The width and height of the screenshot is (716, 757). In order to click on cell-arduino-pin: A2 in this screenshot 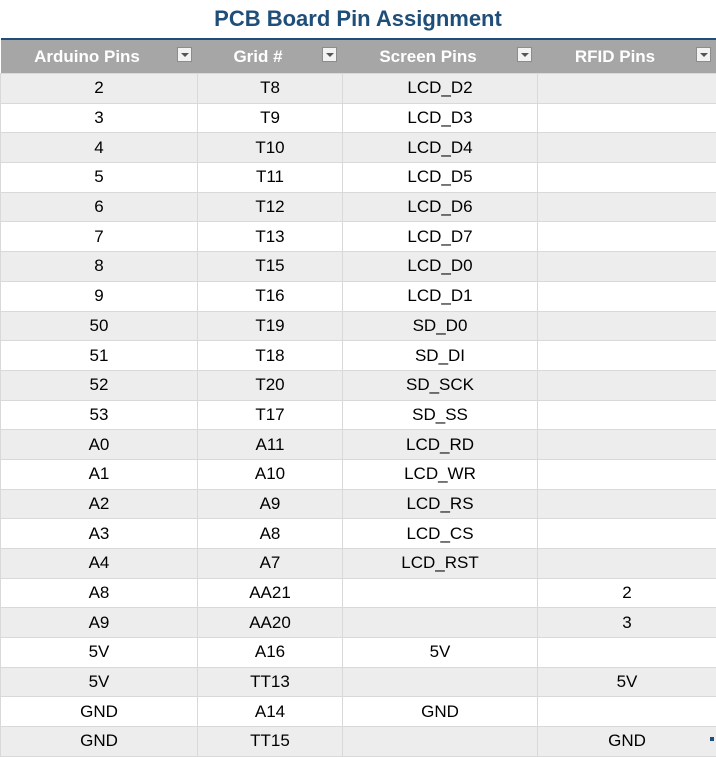, I will do `click(99, 504)`.